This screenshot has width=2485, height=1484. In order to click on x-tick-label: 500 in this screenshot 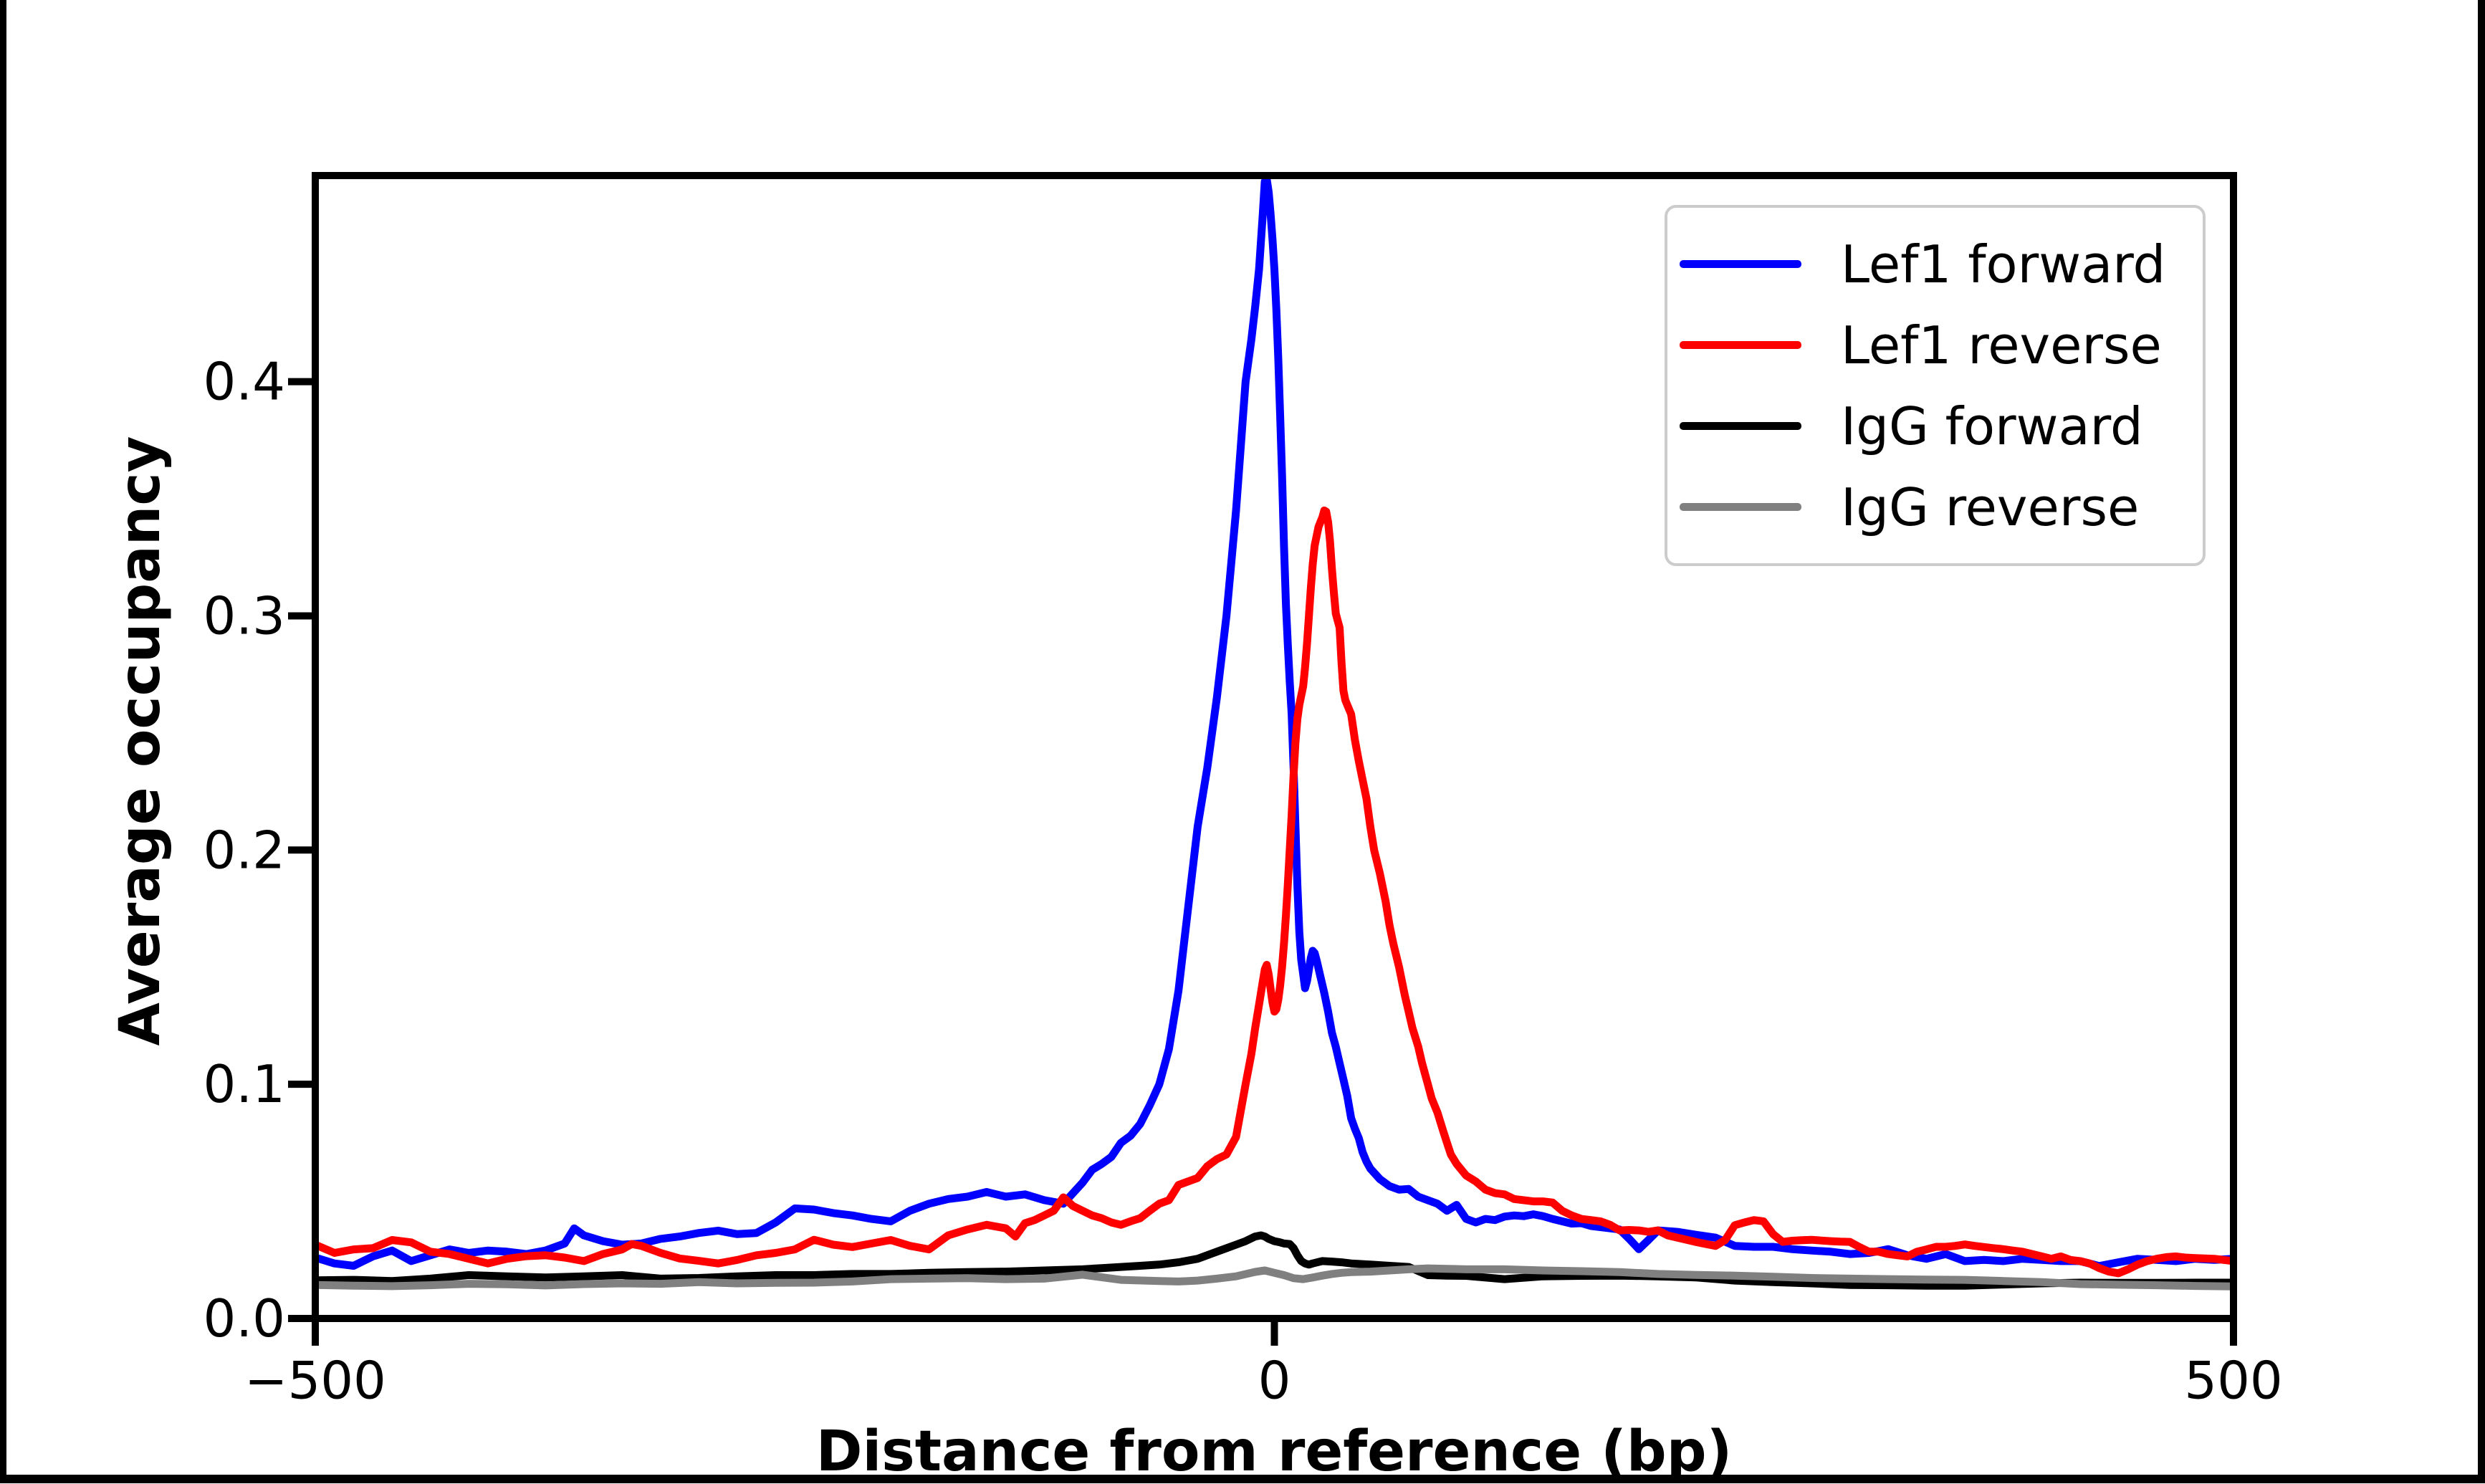, I will do `click(2233, 1381)`.